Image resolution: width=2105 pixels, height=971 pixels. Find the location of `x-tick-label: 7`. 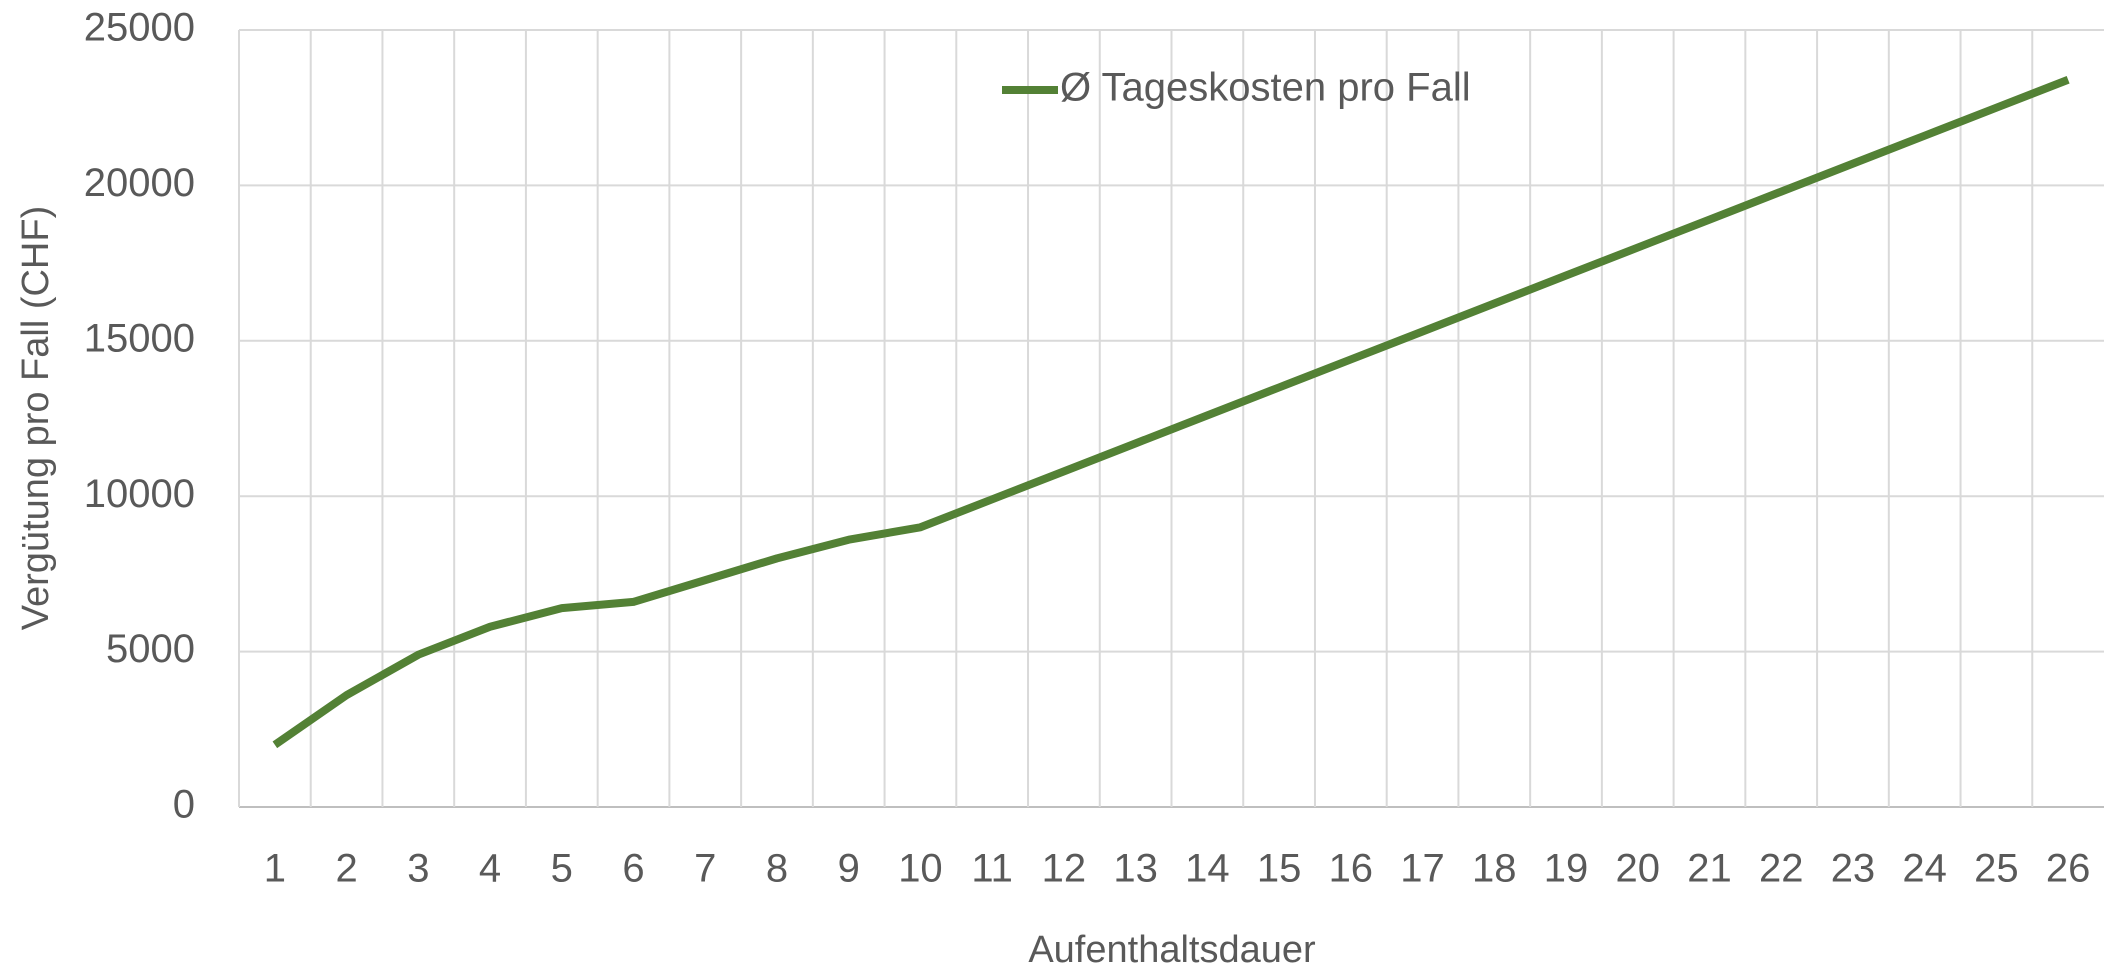

x-tick-label: 7 is located at coordinates (705, 869).